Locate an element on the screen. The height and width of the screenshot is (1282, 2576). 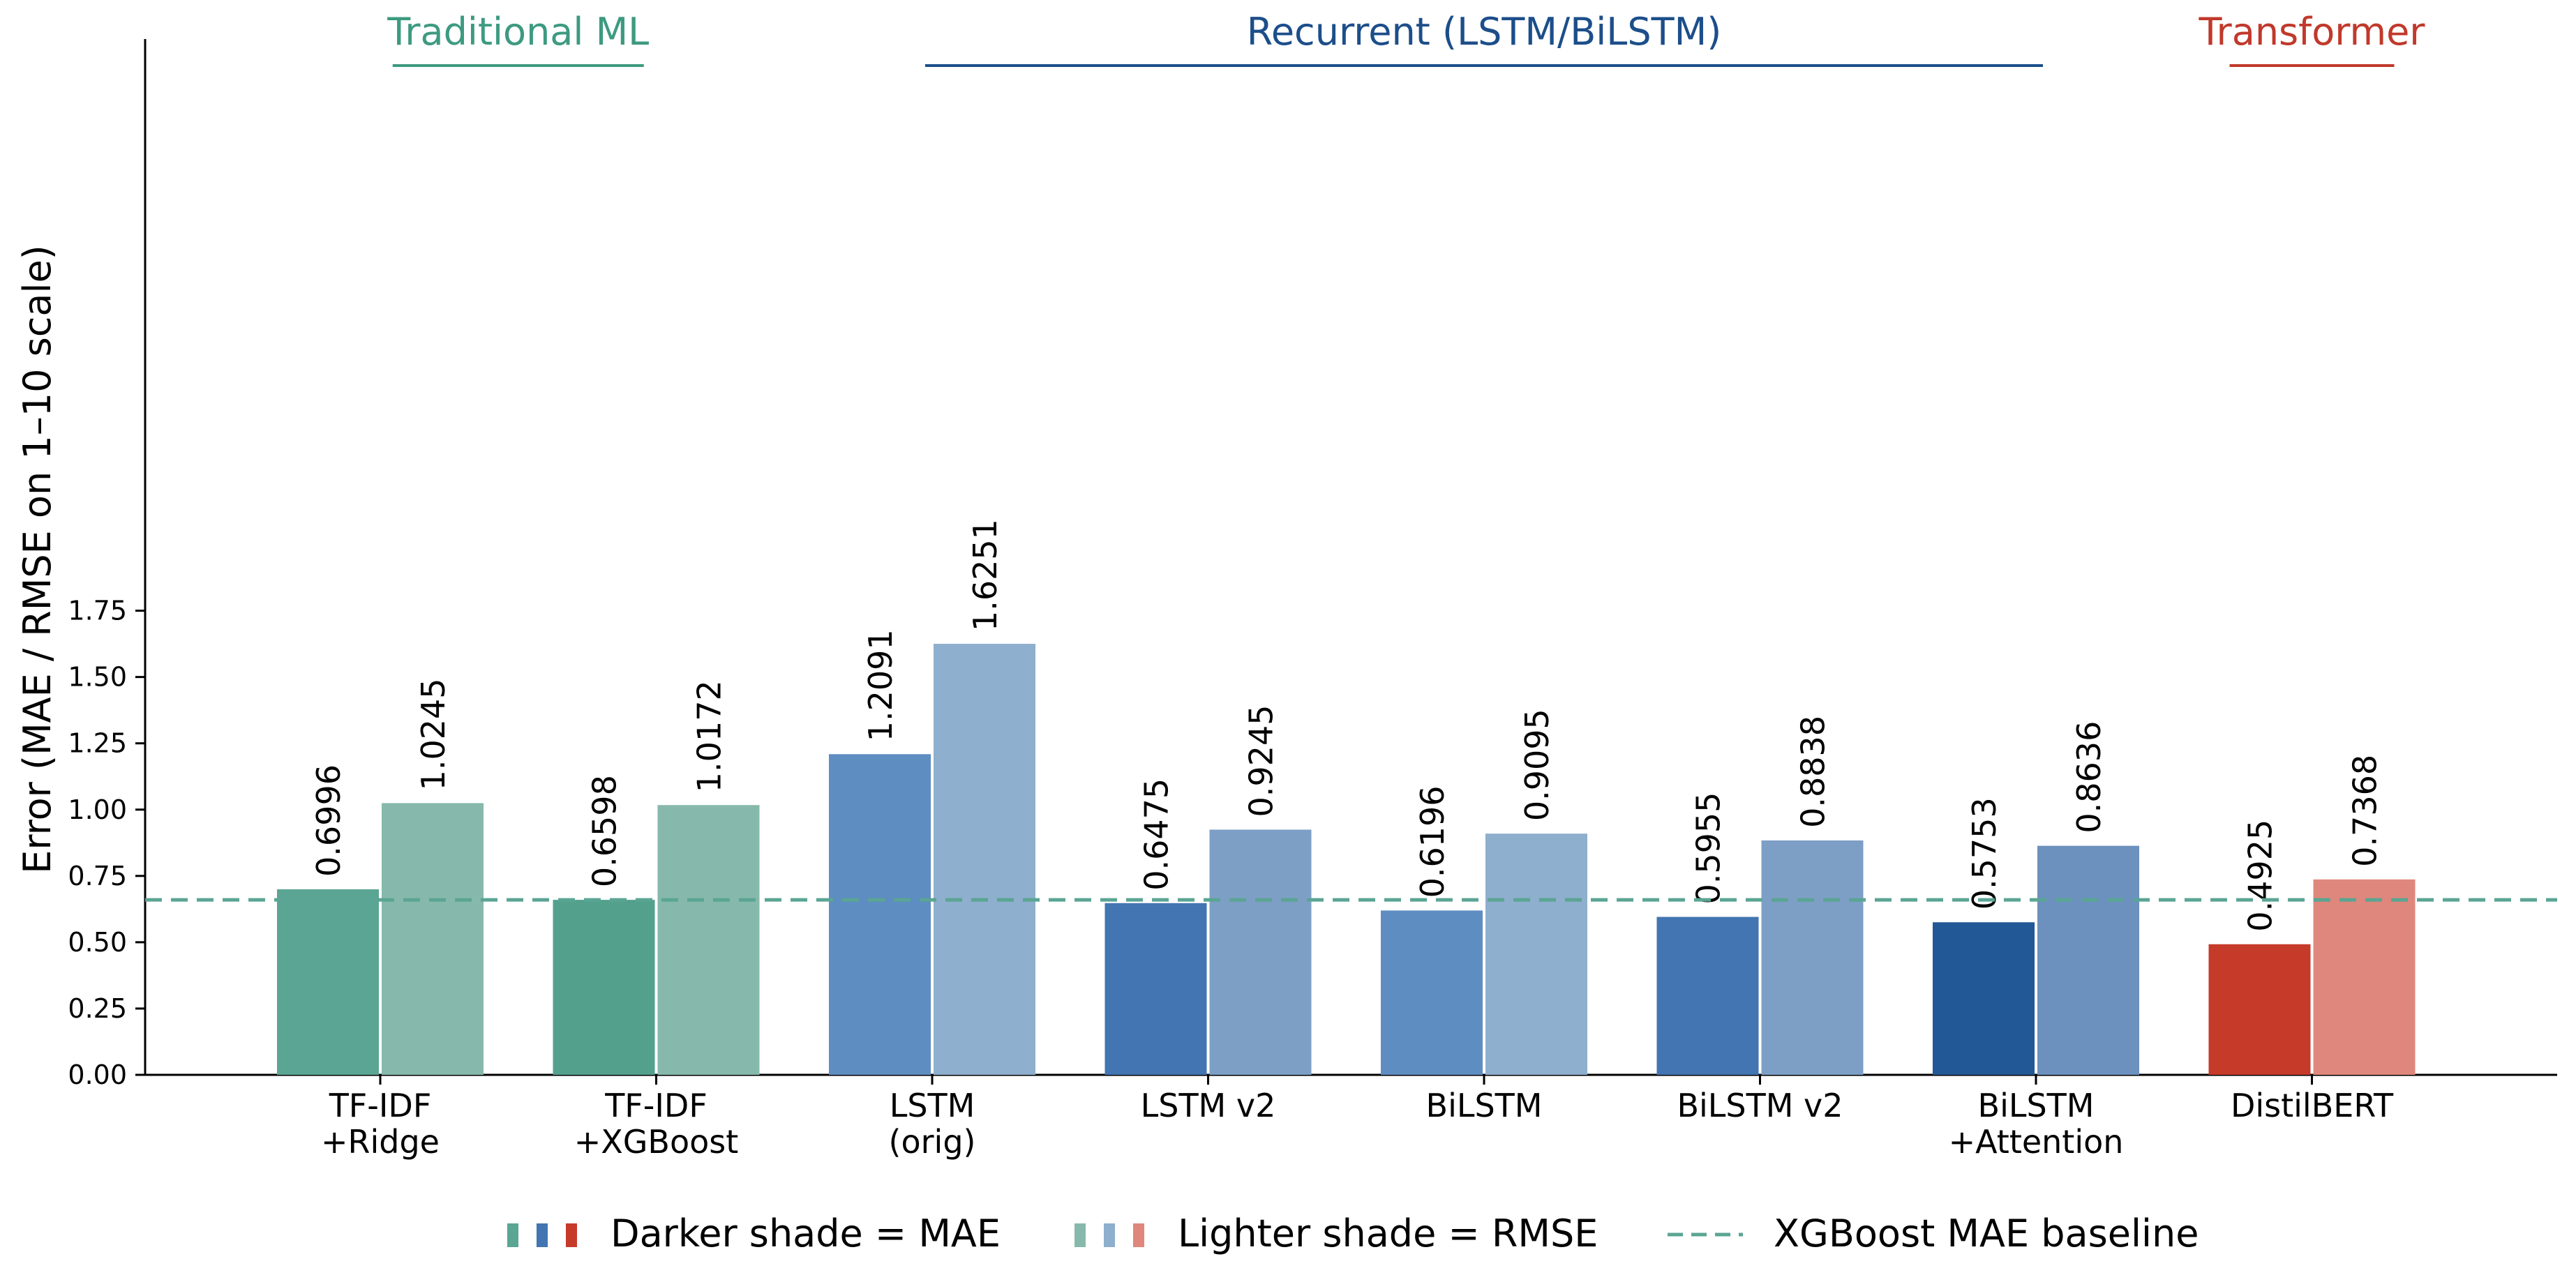
y-tick-label: 0.75 is located at coordinates (98, 876).